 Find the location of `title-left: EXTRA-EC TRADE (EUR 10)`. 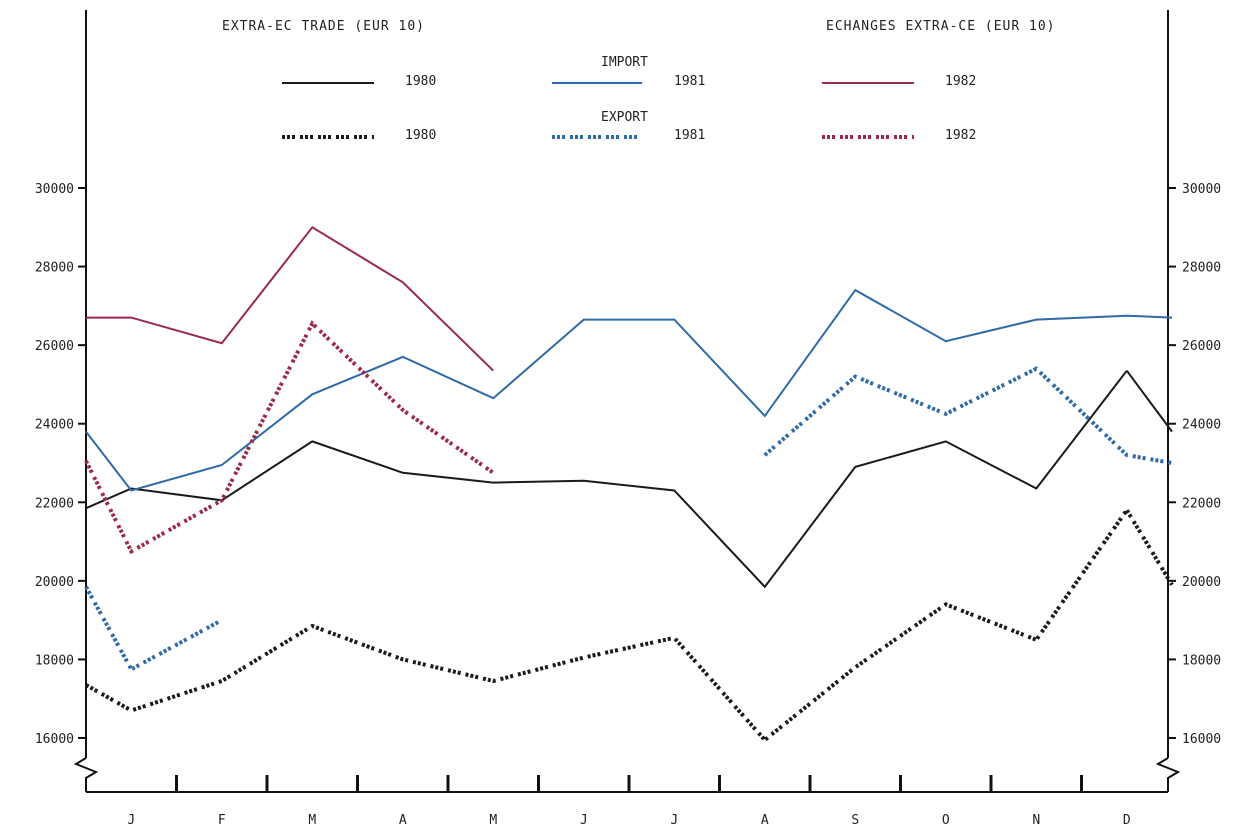

title-left: EXTRA-EC TRADE (EUR 10) is located at coordinates (323, 26).